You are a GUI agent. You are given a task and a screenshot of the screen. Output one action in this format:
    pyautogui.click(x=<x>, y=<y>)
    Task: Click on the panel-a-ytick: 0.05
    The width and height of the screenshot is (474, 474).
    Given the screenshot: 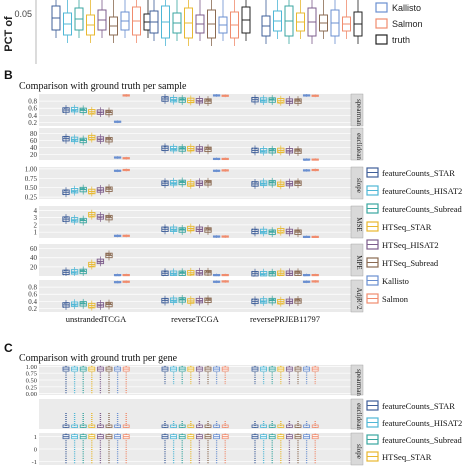 What is the action you would take?
    pyautogui.click(x=23, y=14)
    